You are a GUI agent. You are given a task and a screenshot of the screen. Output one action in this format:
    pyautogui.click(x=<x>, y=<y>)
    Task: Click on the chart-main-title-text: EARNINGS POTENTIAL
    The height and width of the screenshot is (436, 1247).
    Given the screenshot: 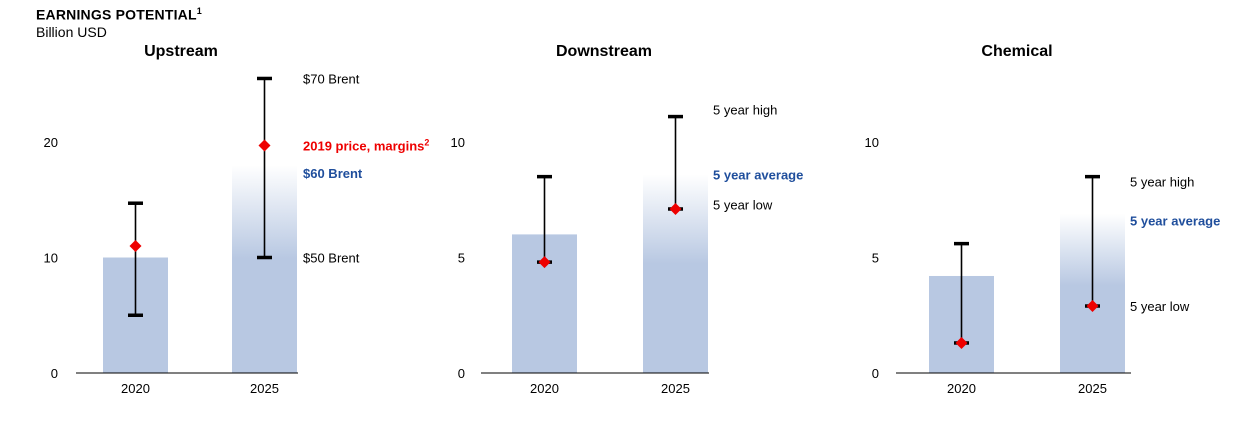 What is the action you would take?
    pyautogui.click(x=116, y=14)
    